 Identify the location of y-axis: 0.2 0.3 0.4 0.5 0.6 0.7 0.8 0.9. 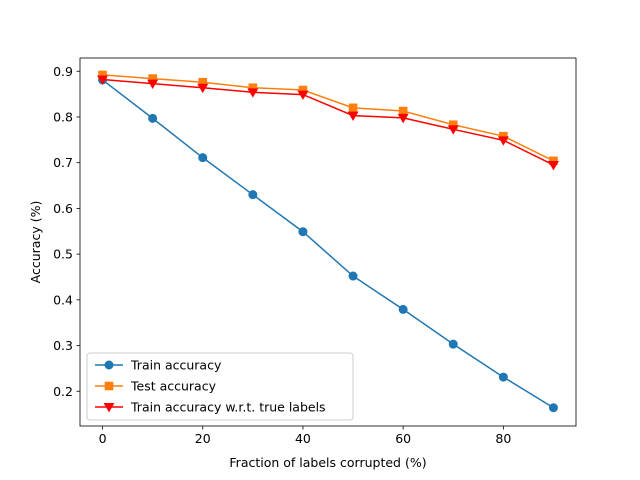
(66, 231).